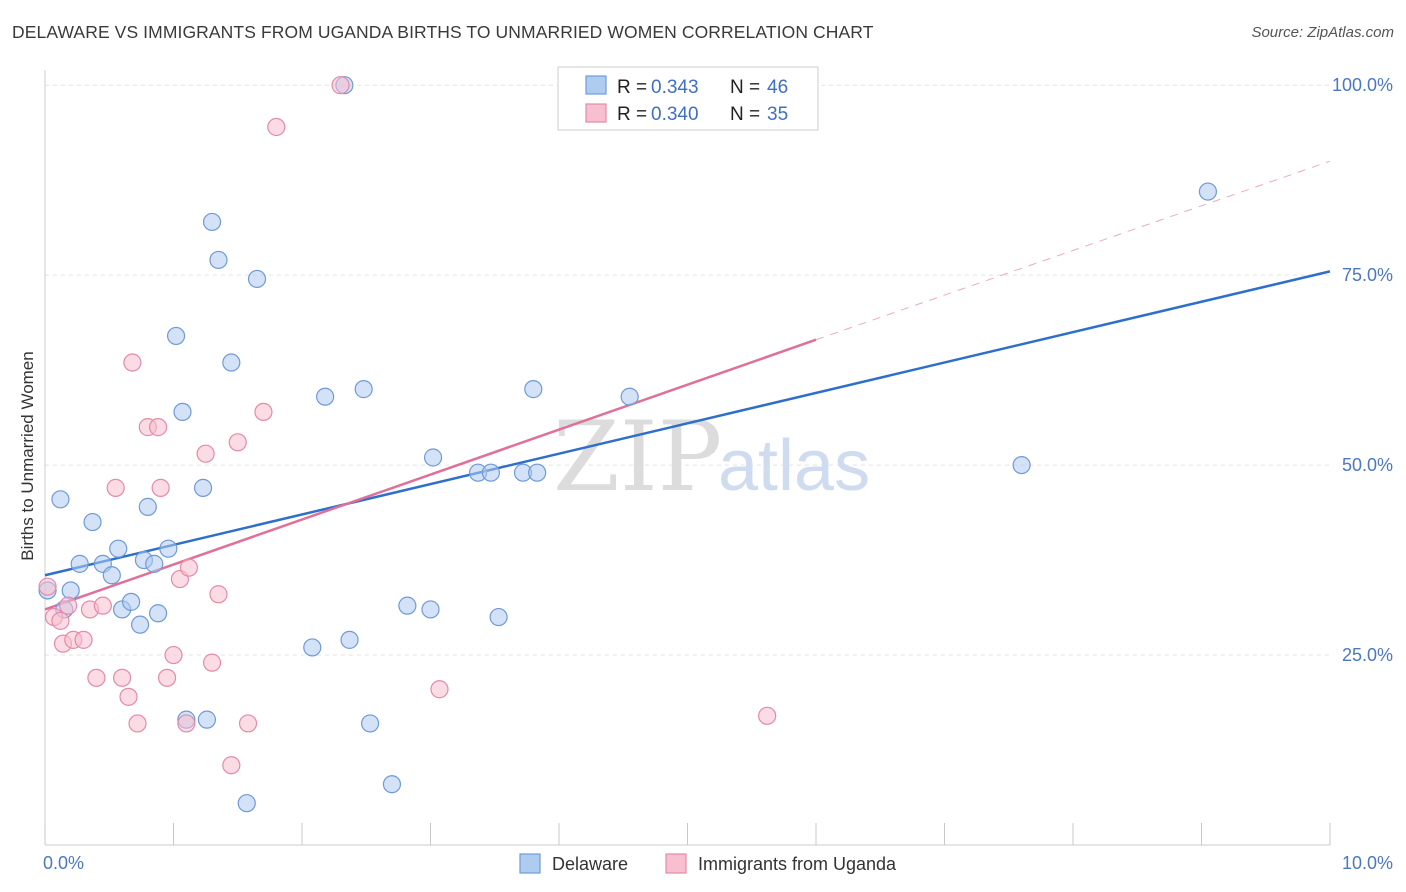 The image size is (1406, 892). I want to click on legend-box: R = 0.343 N = 46 R = 0.340 N = 35, so click(688, 98).